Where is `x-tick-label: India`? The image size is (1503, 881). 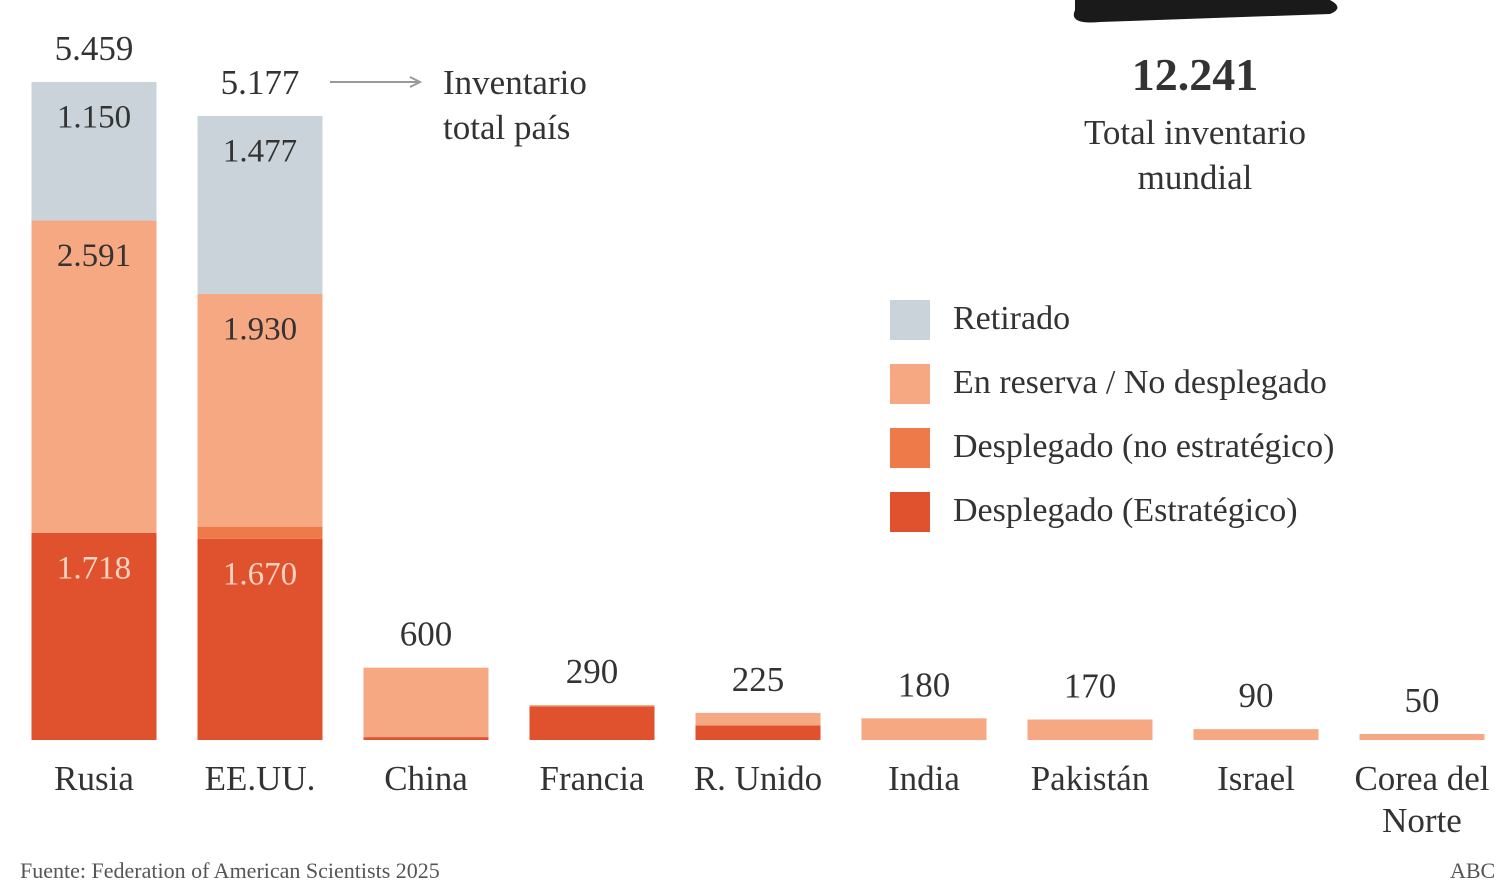 x-tick-label: India is located at coordinates (924, 778).